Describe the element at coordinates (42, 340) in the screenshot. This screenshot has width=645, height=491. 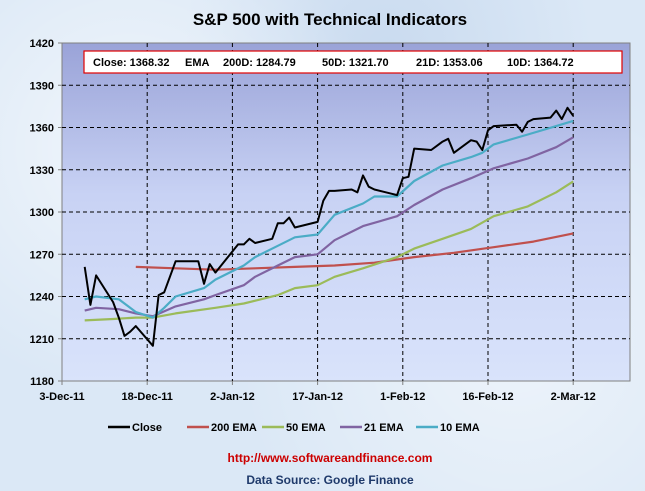
I see `y-tick-label: 1210` at that location.